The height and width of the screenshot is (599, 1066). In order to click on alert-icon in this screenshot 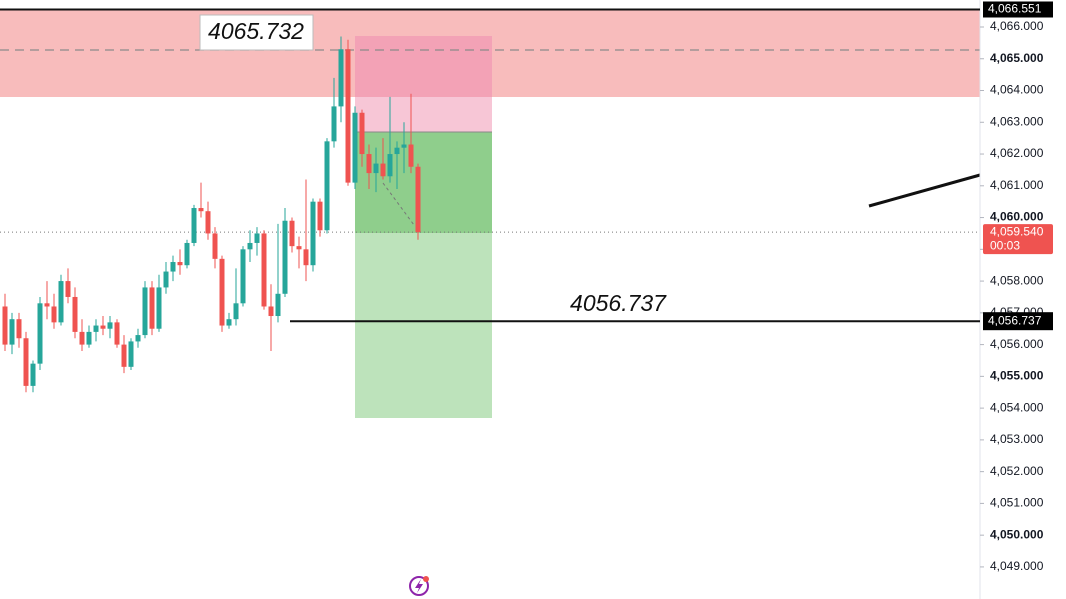, I will do `click(419, 586)`.